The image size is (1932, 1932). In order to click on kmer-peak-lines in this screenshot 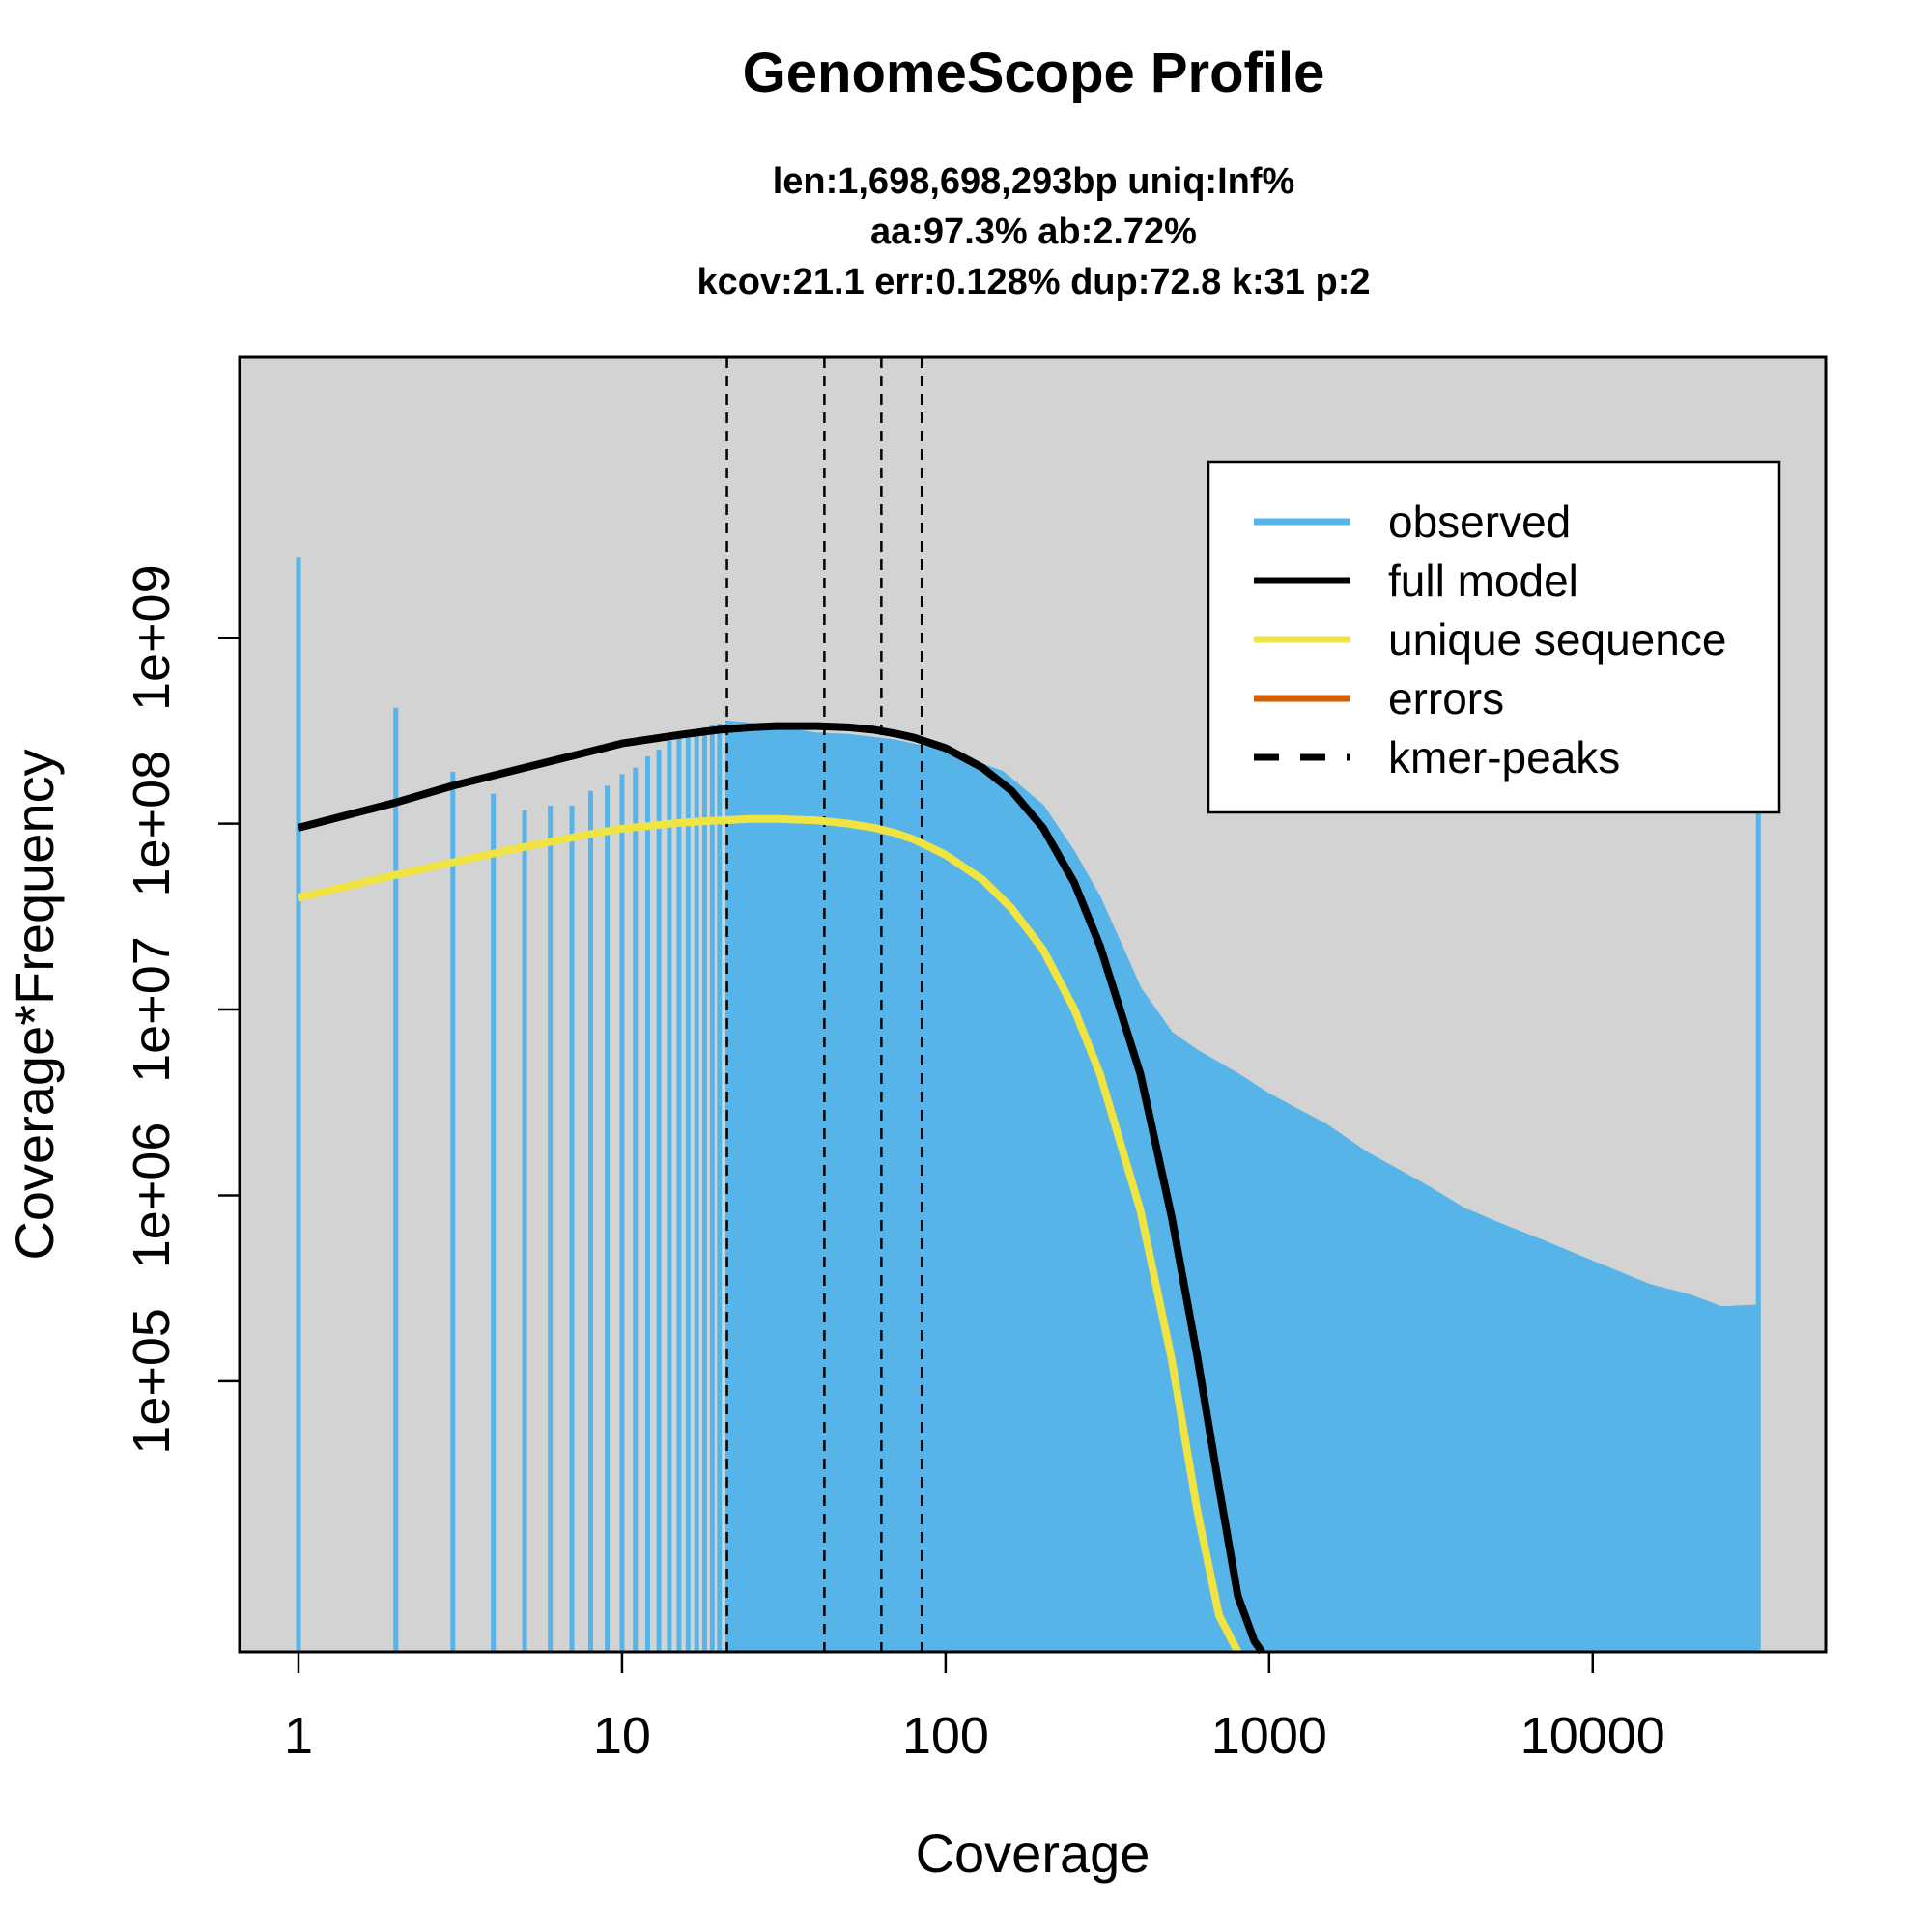, I will do `click(824, 1005)`.